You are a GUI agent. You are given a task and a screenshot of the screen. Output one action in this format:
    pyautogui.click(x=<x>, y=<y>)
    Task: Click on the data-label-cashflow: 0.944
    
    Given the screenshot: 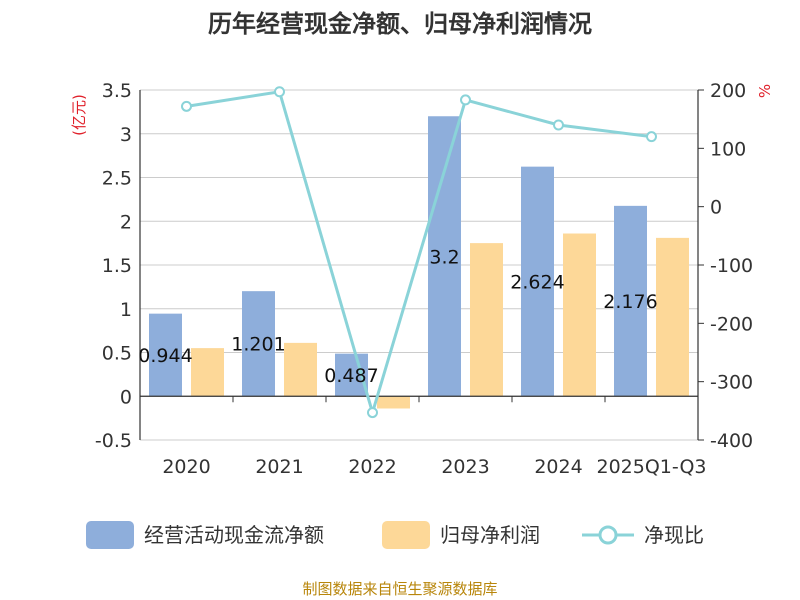 What is the action you would take?
    pyautogui.click(x=165, y=356)
    